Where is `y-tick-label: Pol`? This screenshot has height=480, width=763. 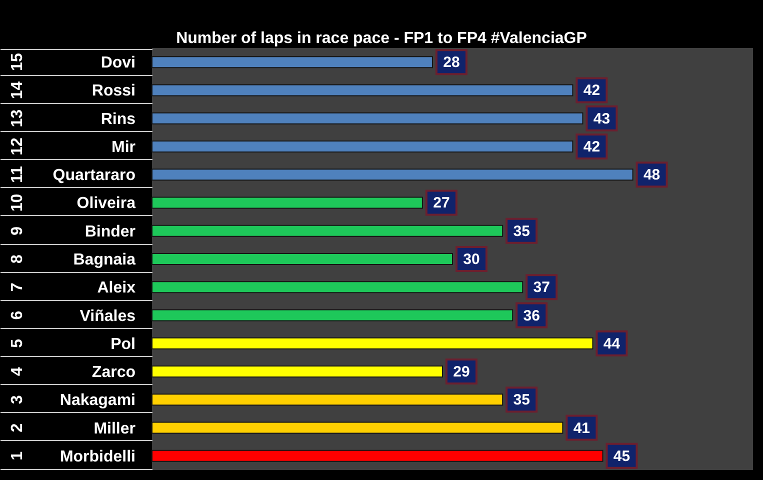 y-tick-label: Pol is located at coordinates (123, 344).